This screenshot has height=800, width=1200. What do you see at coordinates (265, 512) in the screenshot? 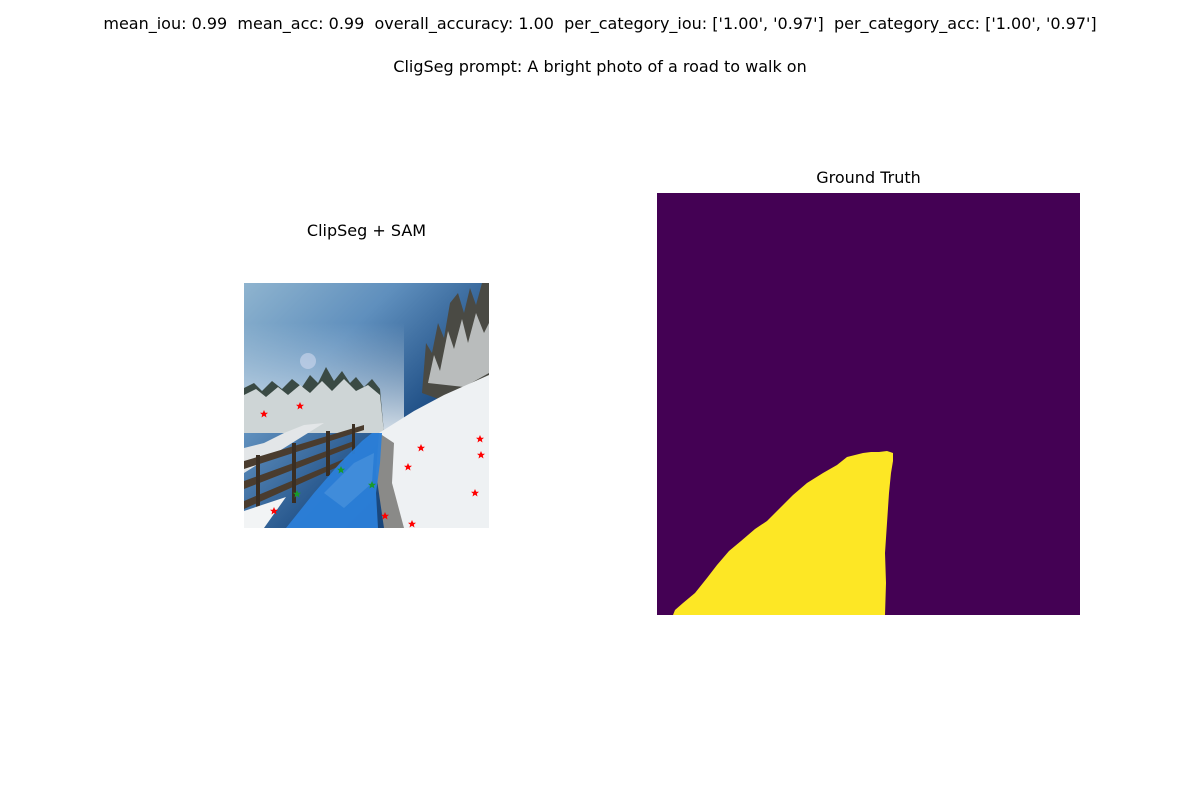
I see `foreground-snow` at bounding box center [265, 512].